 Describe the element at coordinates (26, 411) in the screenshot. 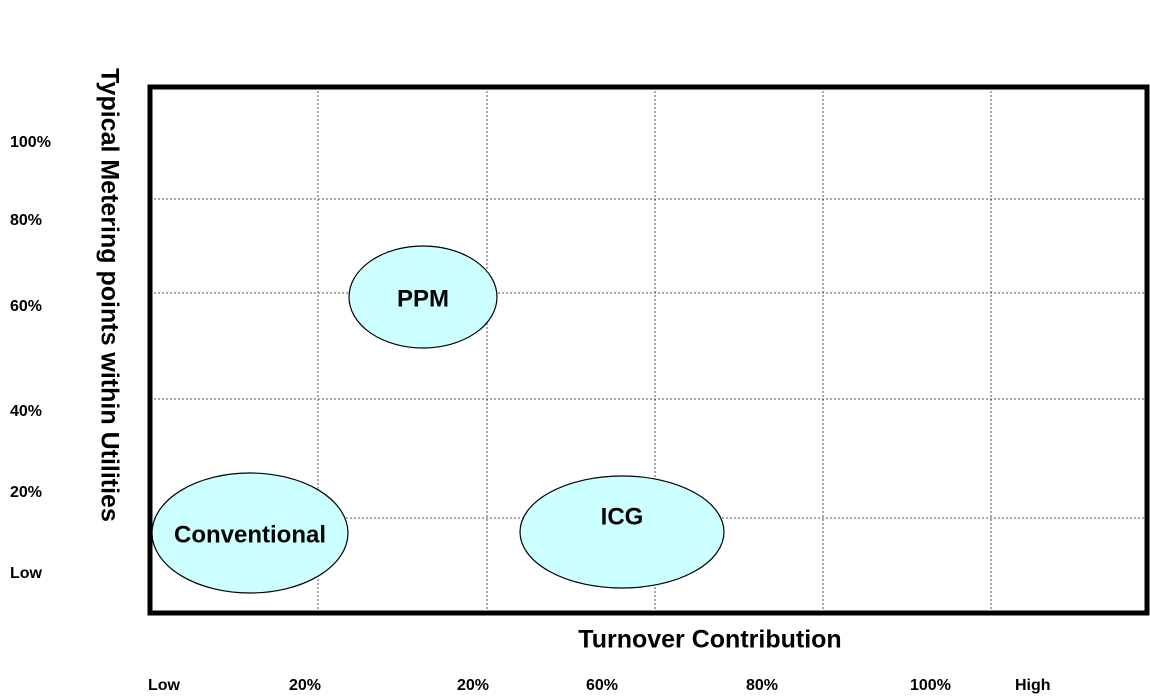

I see `y-tick-label: 40%` at that location.